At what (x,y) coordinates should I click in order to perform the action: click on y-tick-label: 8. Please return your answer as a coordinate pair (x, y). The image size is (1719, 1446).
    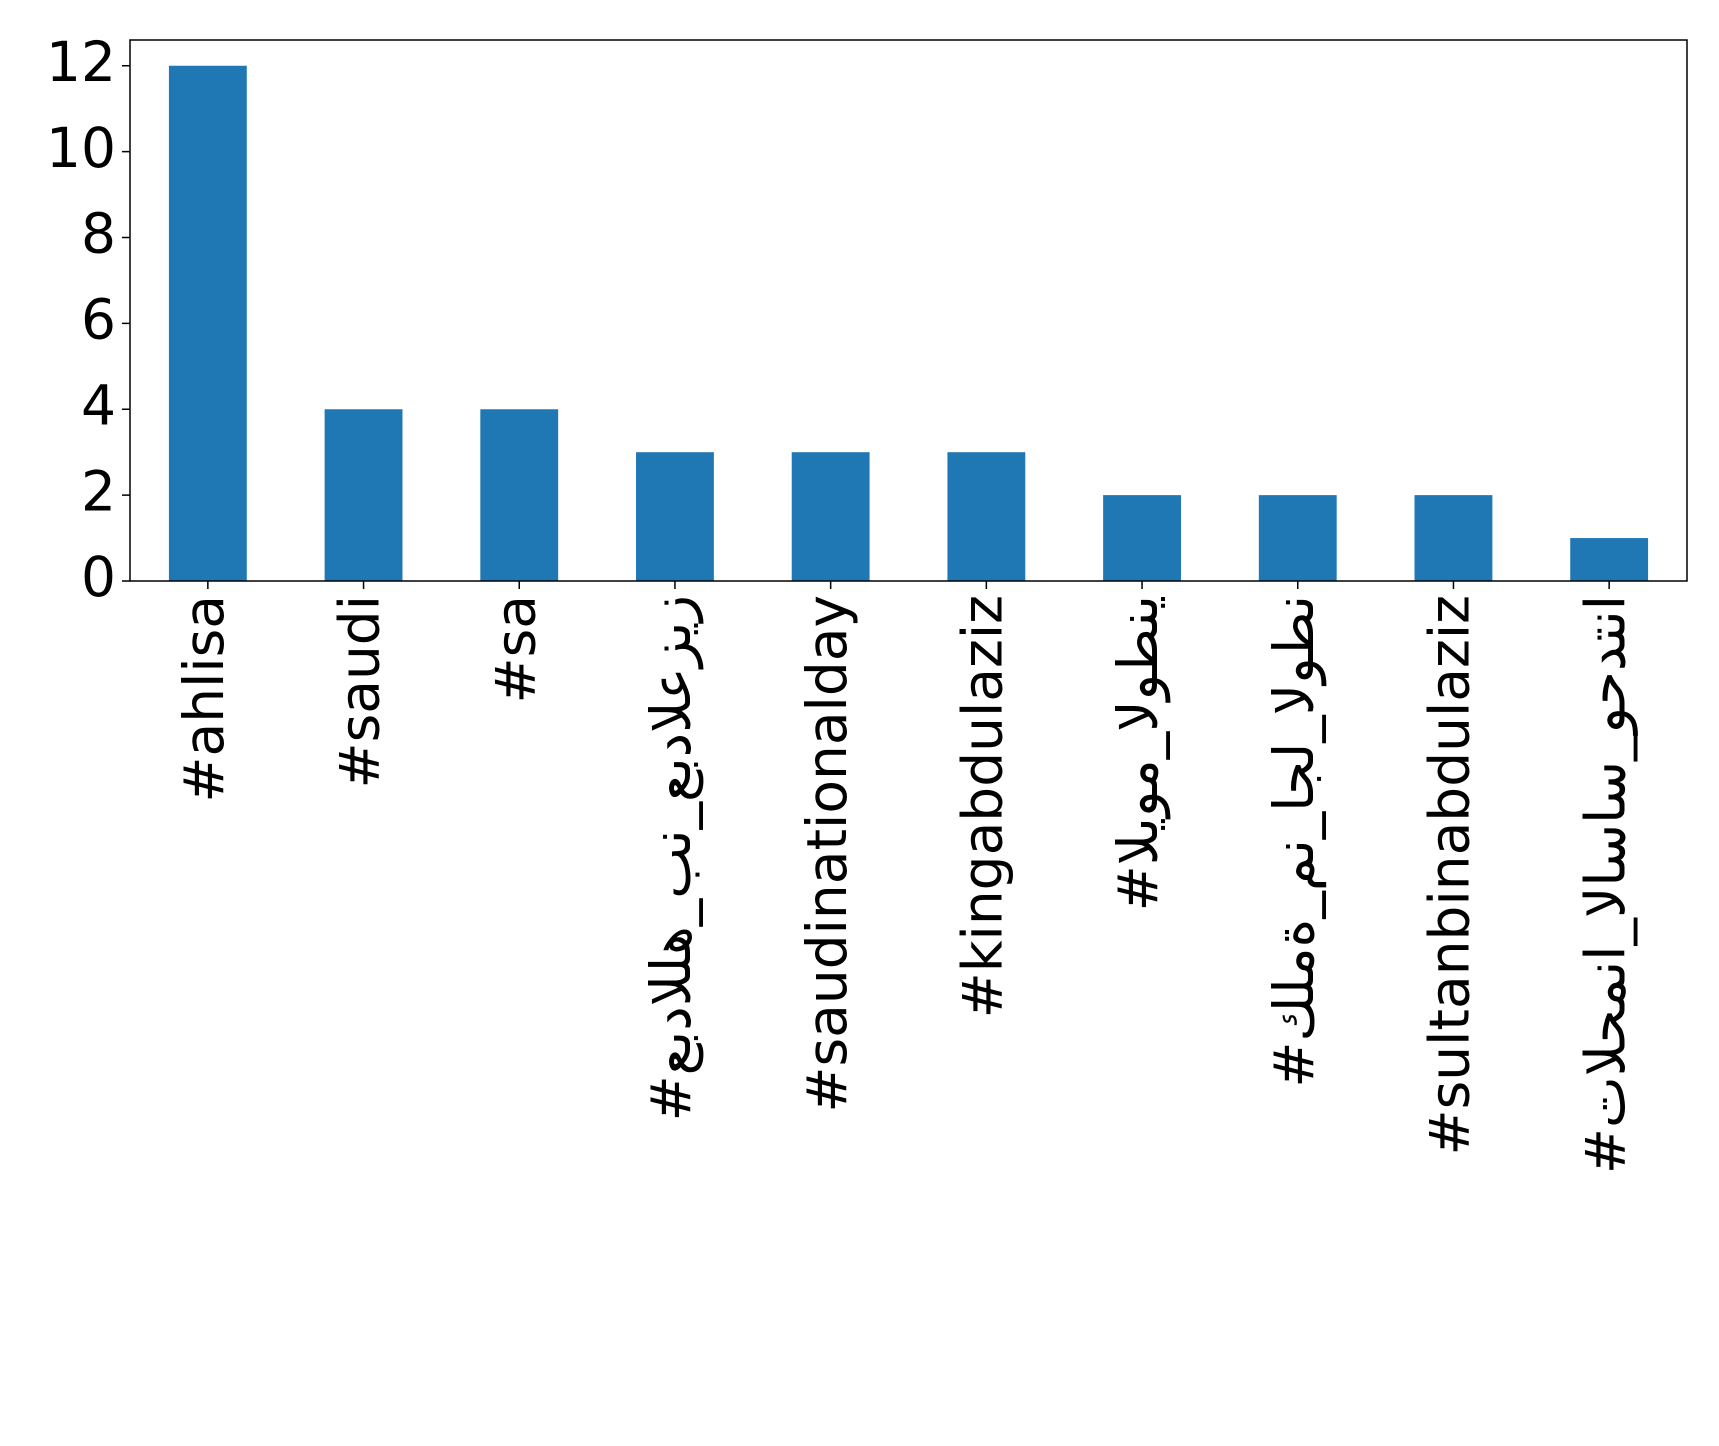
    Looking at the image, I should click on (98, 234).